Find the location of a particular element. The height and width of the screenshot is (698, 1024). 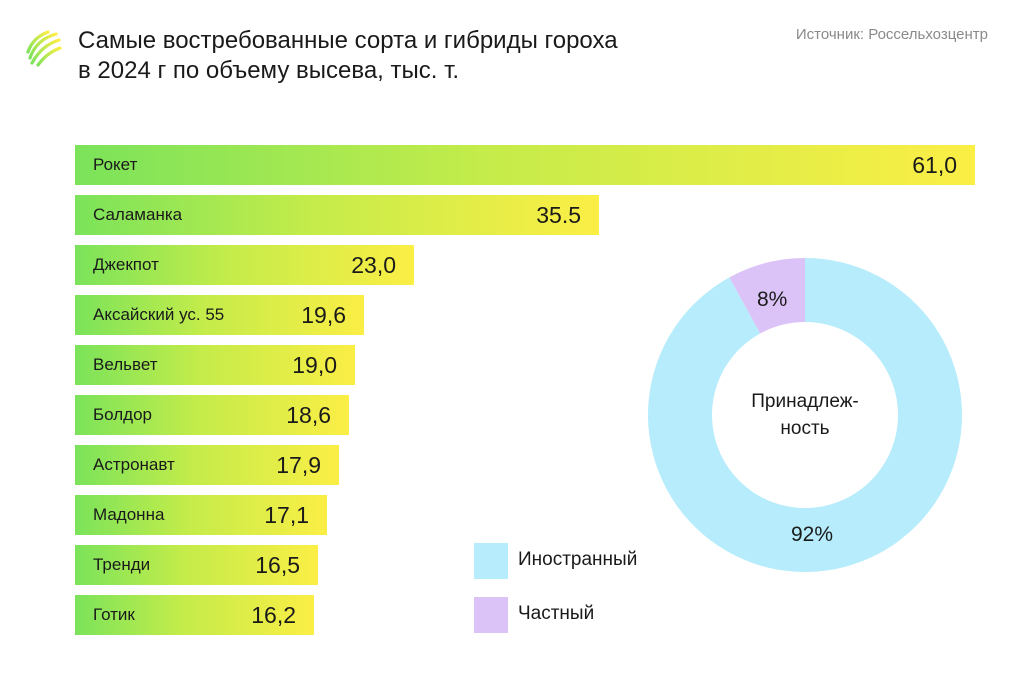

bar-value-label: 17,9 is located at coordinates (298, 465).